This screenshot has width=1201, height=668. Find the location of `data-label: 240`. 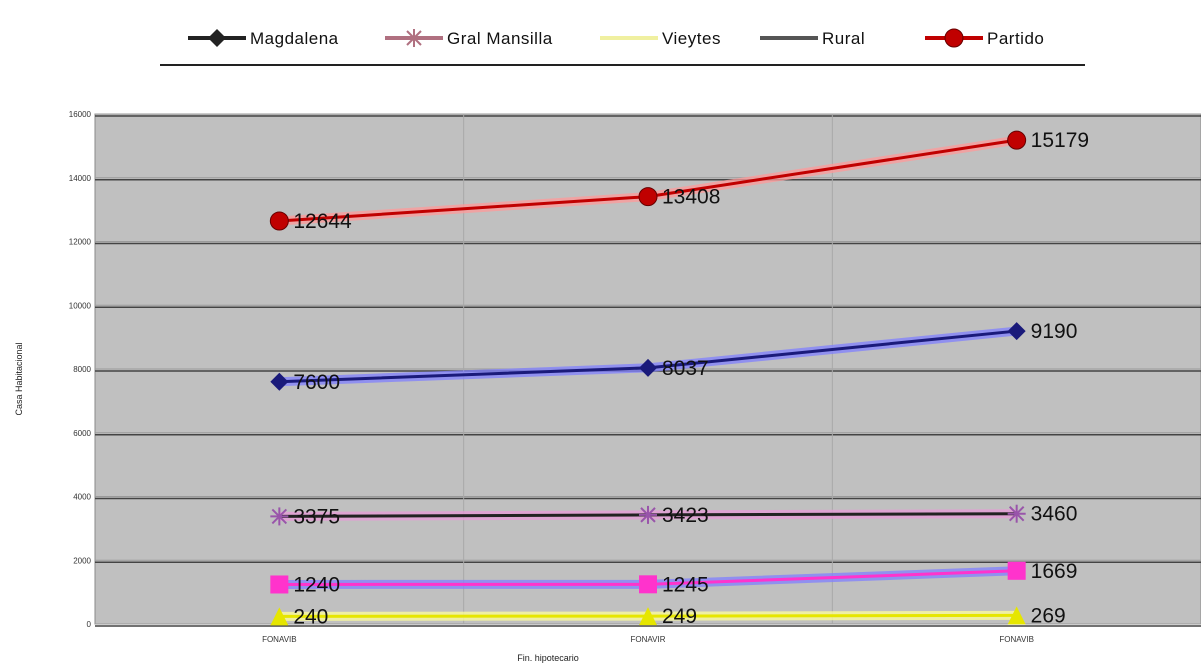

data-label: 240 is located at coordinates (310, 616).